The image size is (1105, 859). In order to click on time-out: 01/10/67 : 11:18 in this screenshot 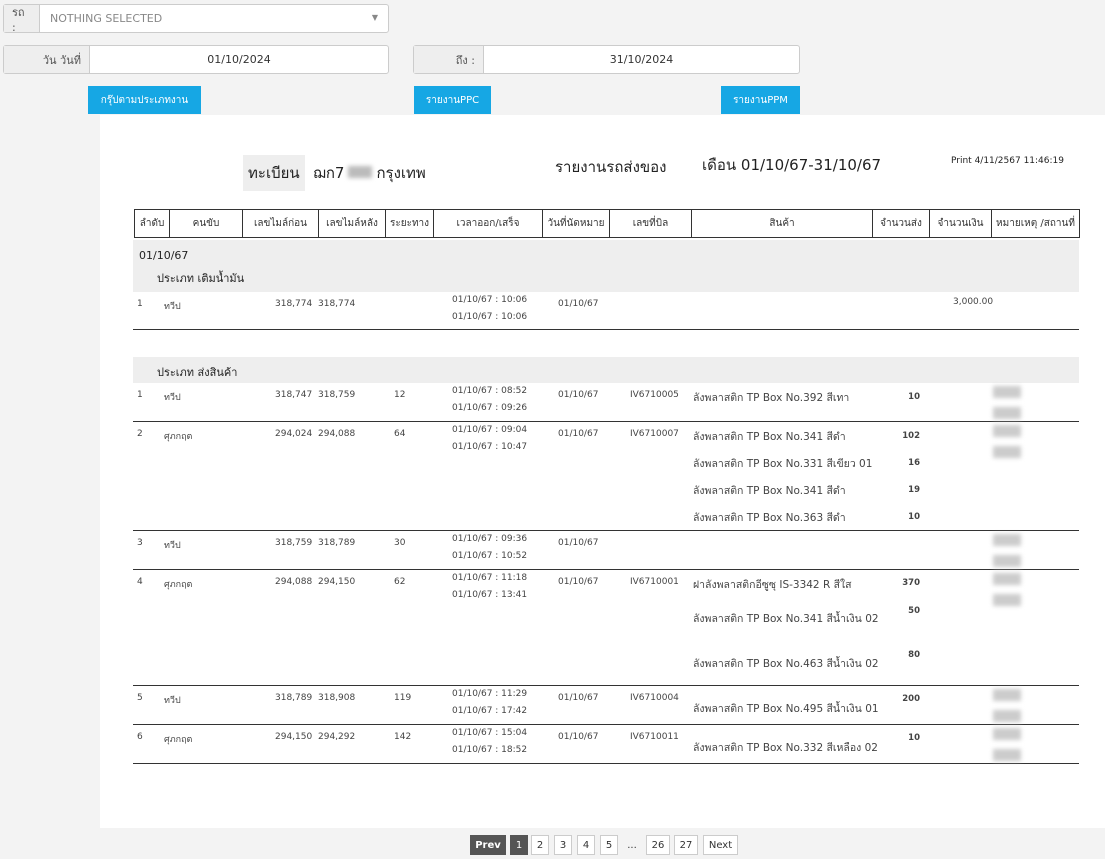, I will do `click(490, 578)`.